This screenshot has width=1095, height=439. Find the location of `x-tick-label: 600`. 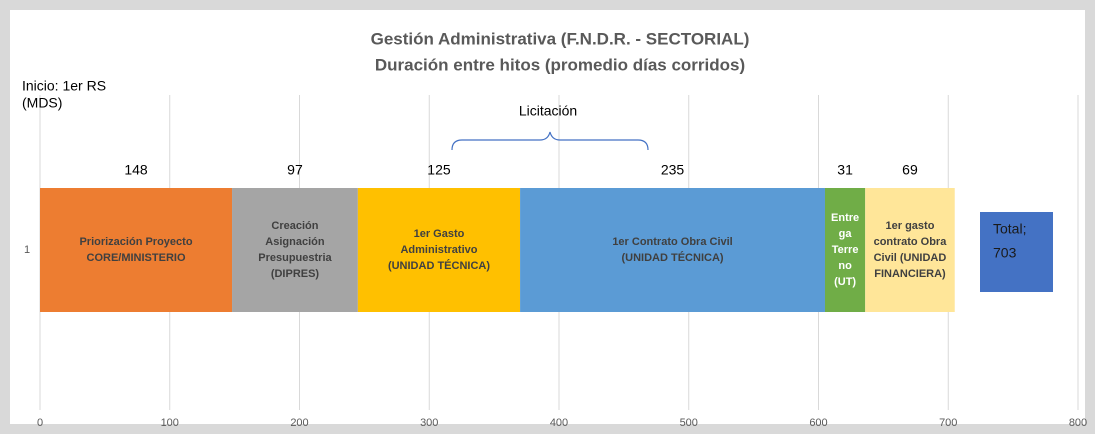

x-tick-label: 600 is located at coordinates (818, 423).